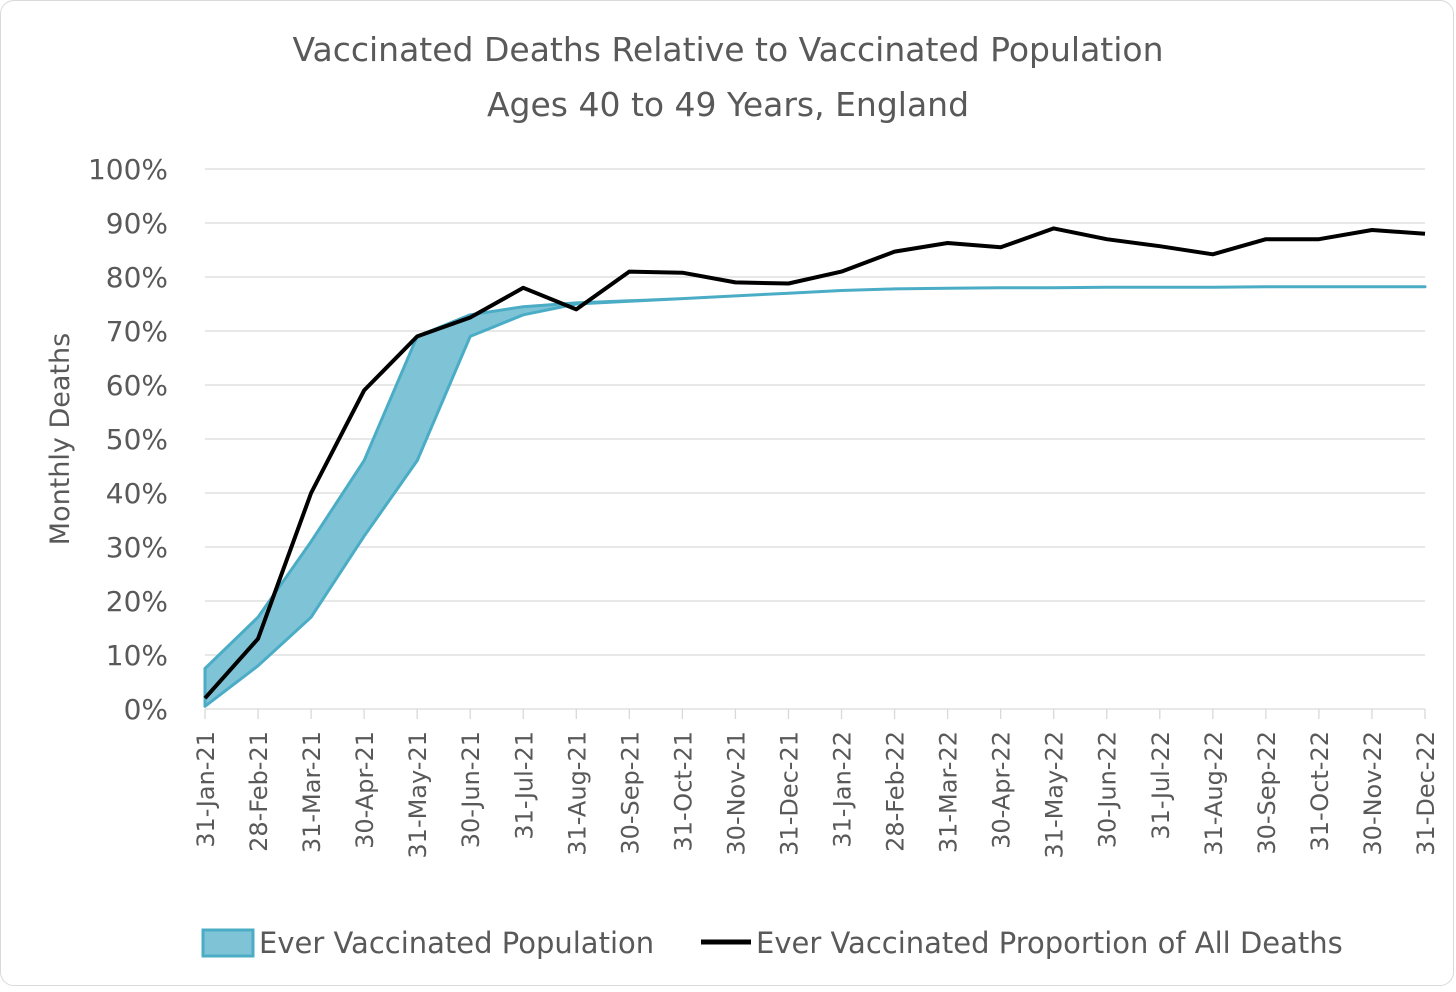 The image size is (1456, 992). What do you see at coordinates (896, 791) in the screenshot?
I see `x-tick-label: 28-Feb-22` at bounding box center [896, 791].